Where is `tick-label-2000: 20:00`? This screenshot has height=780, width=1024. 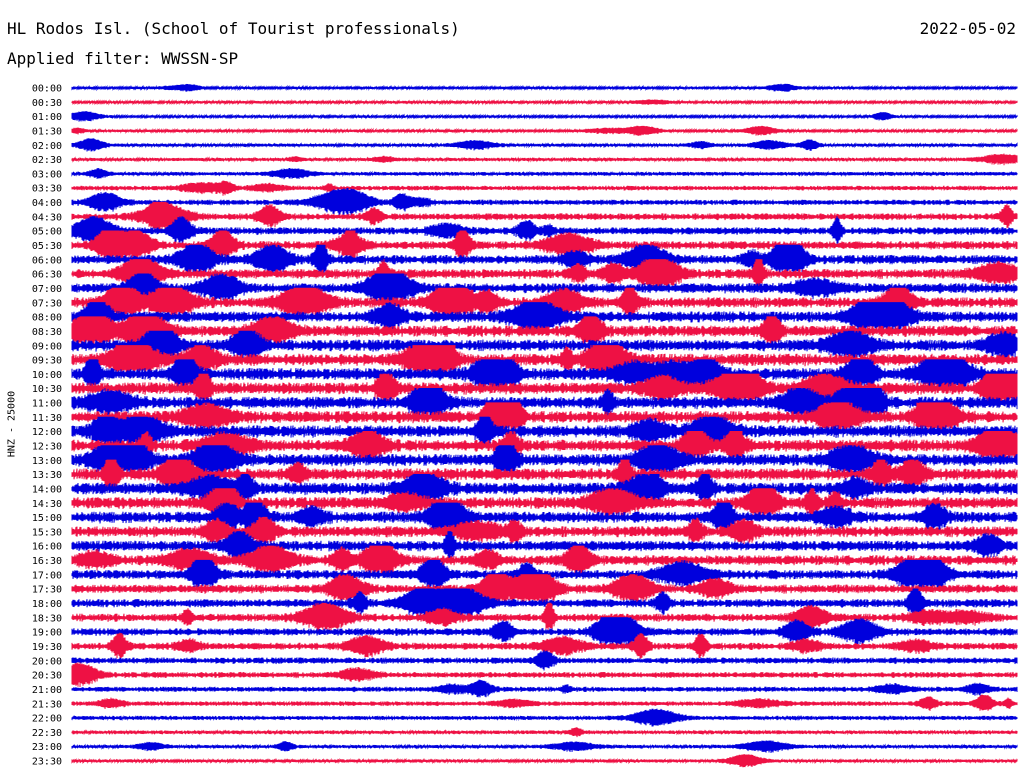
tick-label-2000: 20:00 is located at coordinates (47, 661).